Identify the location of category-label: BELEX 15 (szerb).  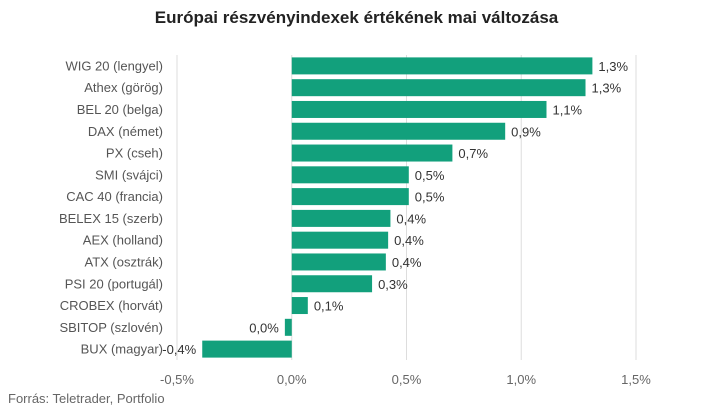
(111, 218).